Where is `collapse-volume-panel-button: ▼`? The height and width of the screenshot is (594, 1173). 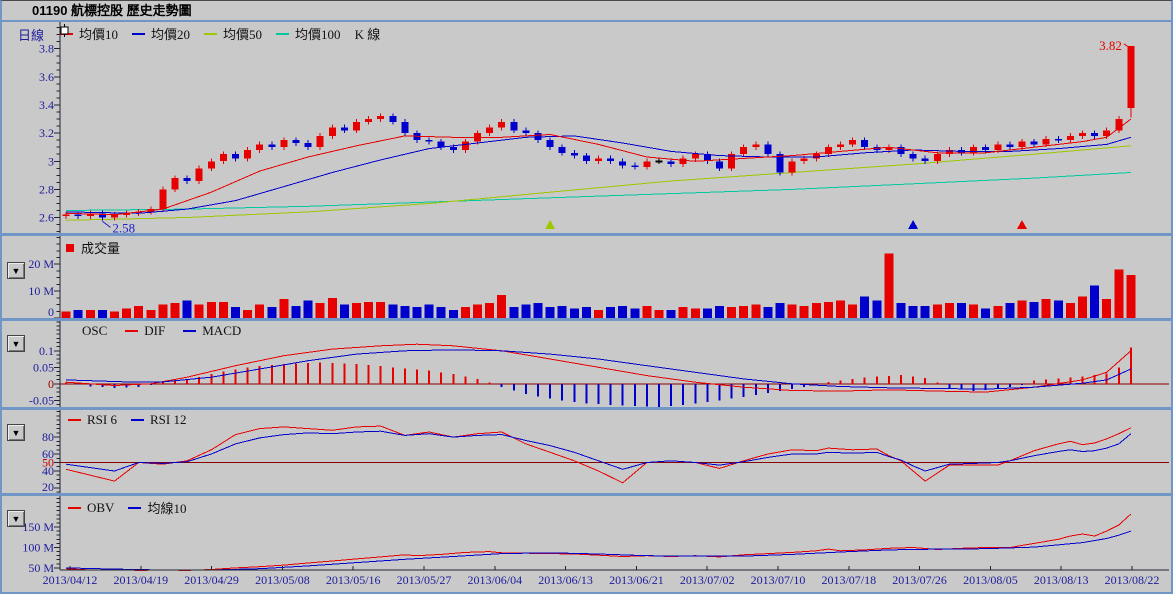 collapse-volume-panel-button: ▼ is located at coordinates (16, 270).